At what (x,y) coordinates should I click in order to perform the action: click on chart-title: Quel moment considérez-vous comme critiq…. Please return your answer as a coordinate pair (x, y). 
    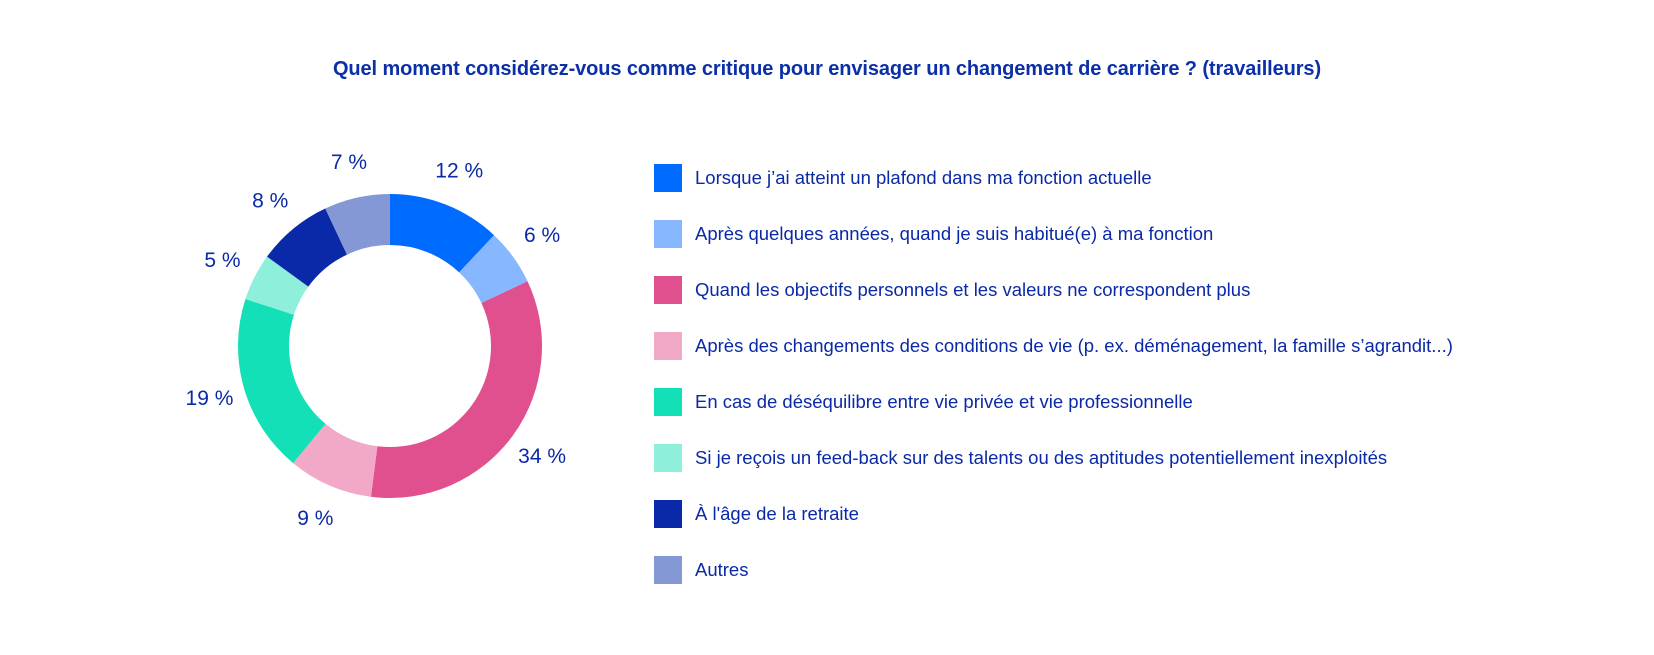
    Looking at the image, I should click on (827, 69).